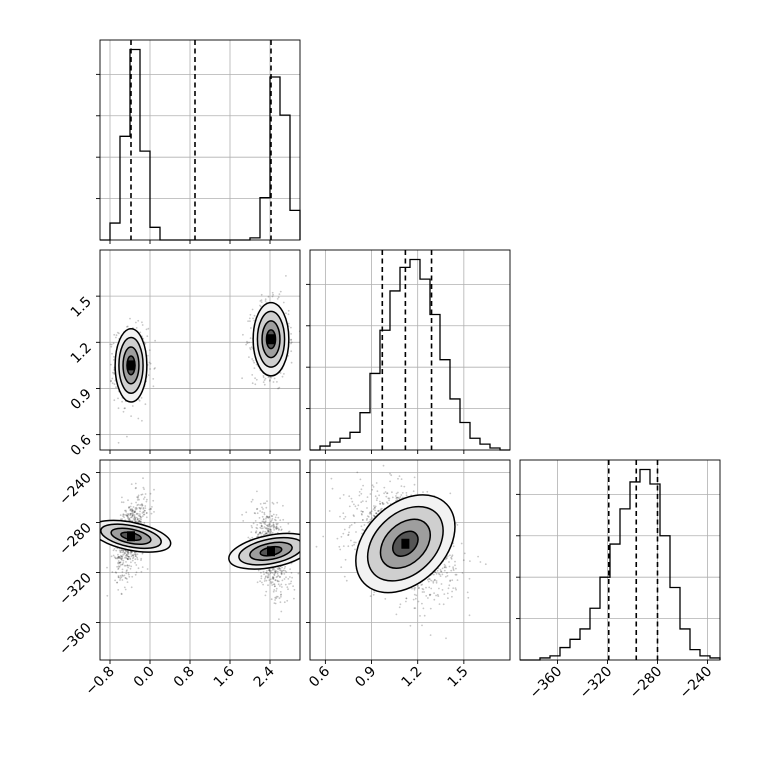 The height and width of the screenshot is (760, 760). What do you see at coordinates (224, 676) in the screenshot?
I see `x-tick-label: 1.6` at bounding box center [224, 676].